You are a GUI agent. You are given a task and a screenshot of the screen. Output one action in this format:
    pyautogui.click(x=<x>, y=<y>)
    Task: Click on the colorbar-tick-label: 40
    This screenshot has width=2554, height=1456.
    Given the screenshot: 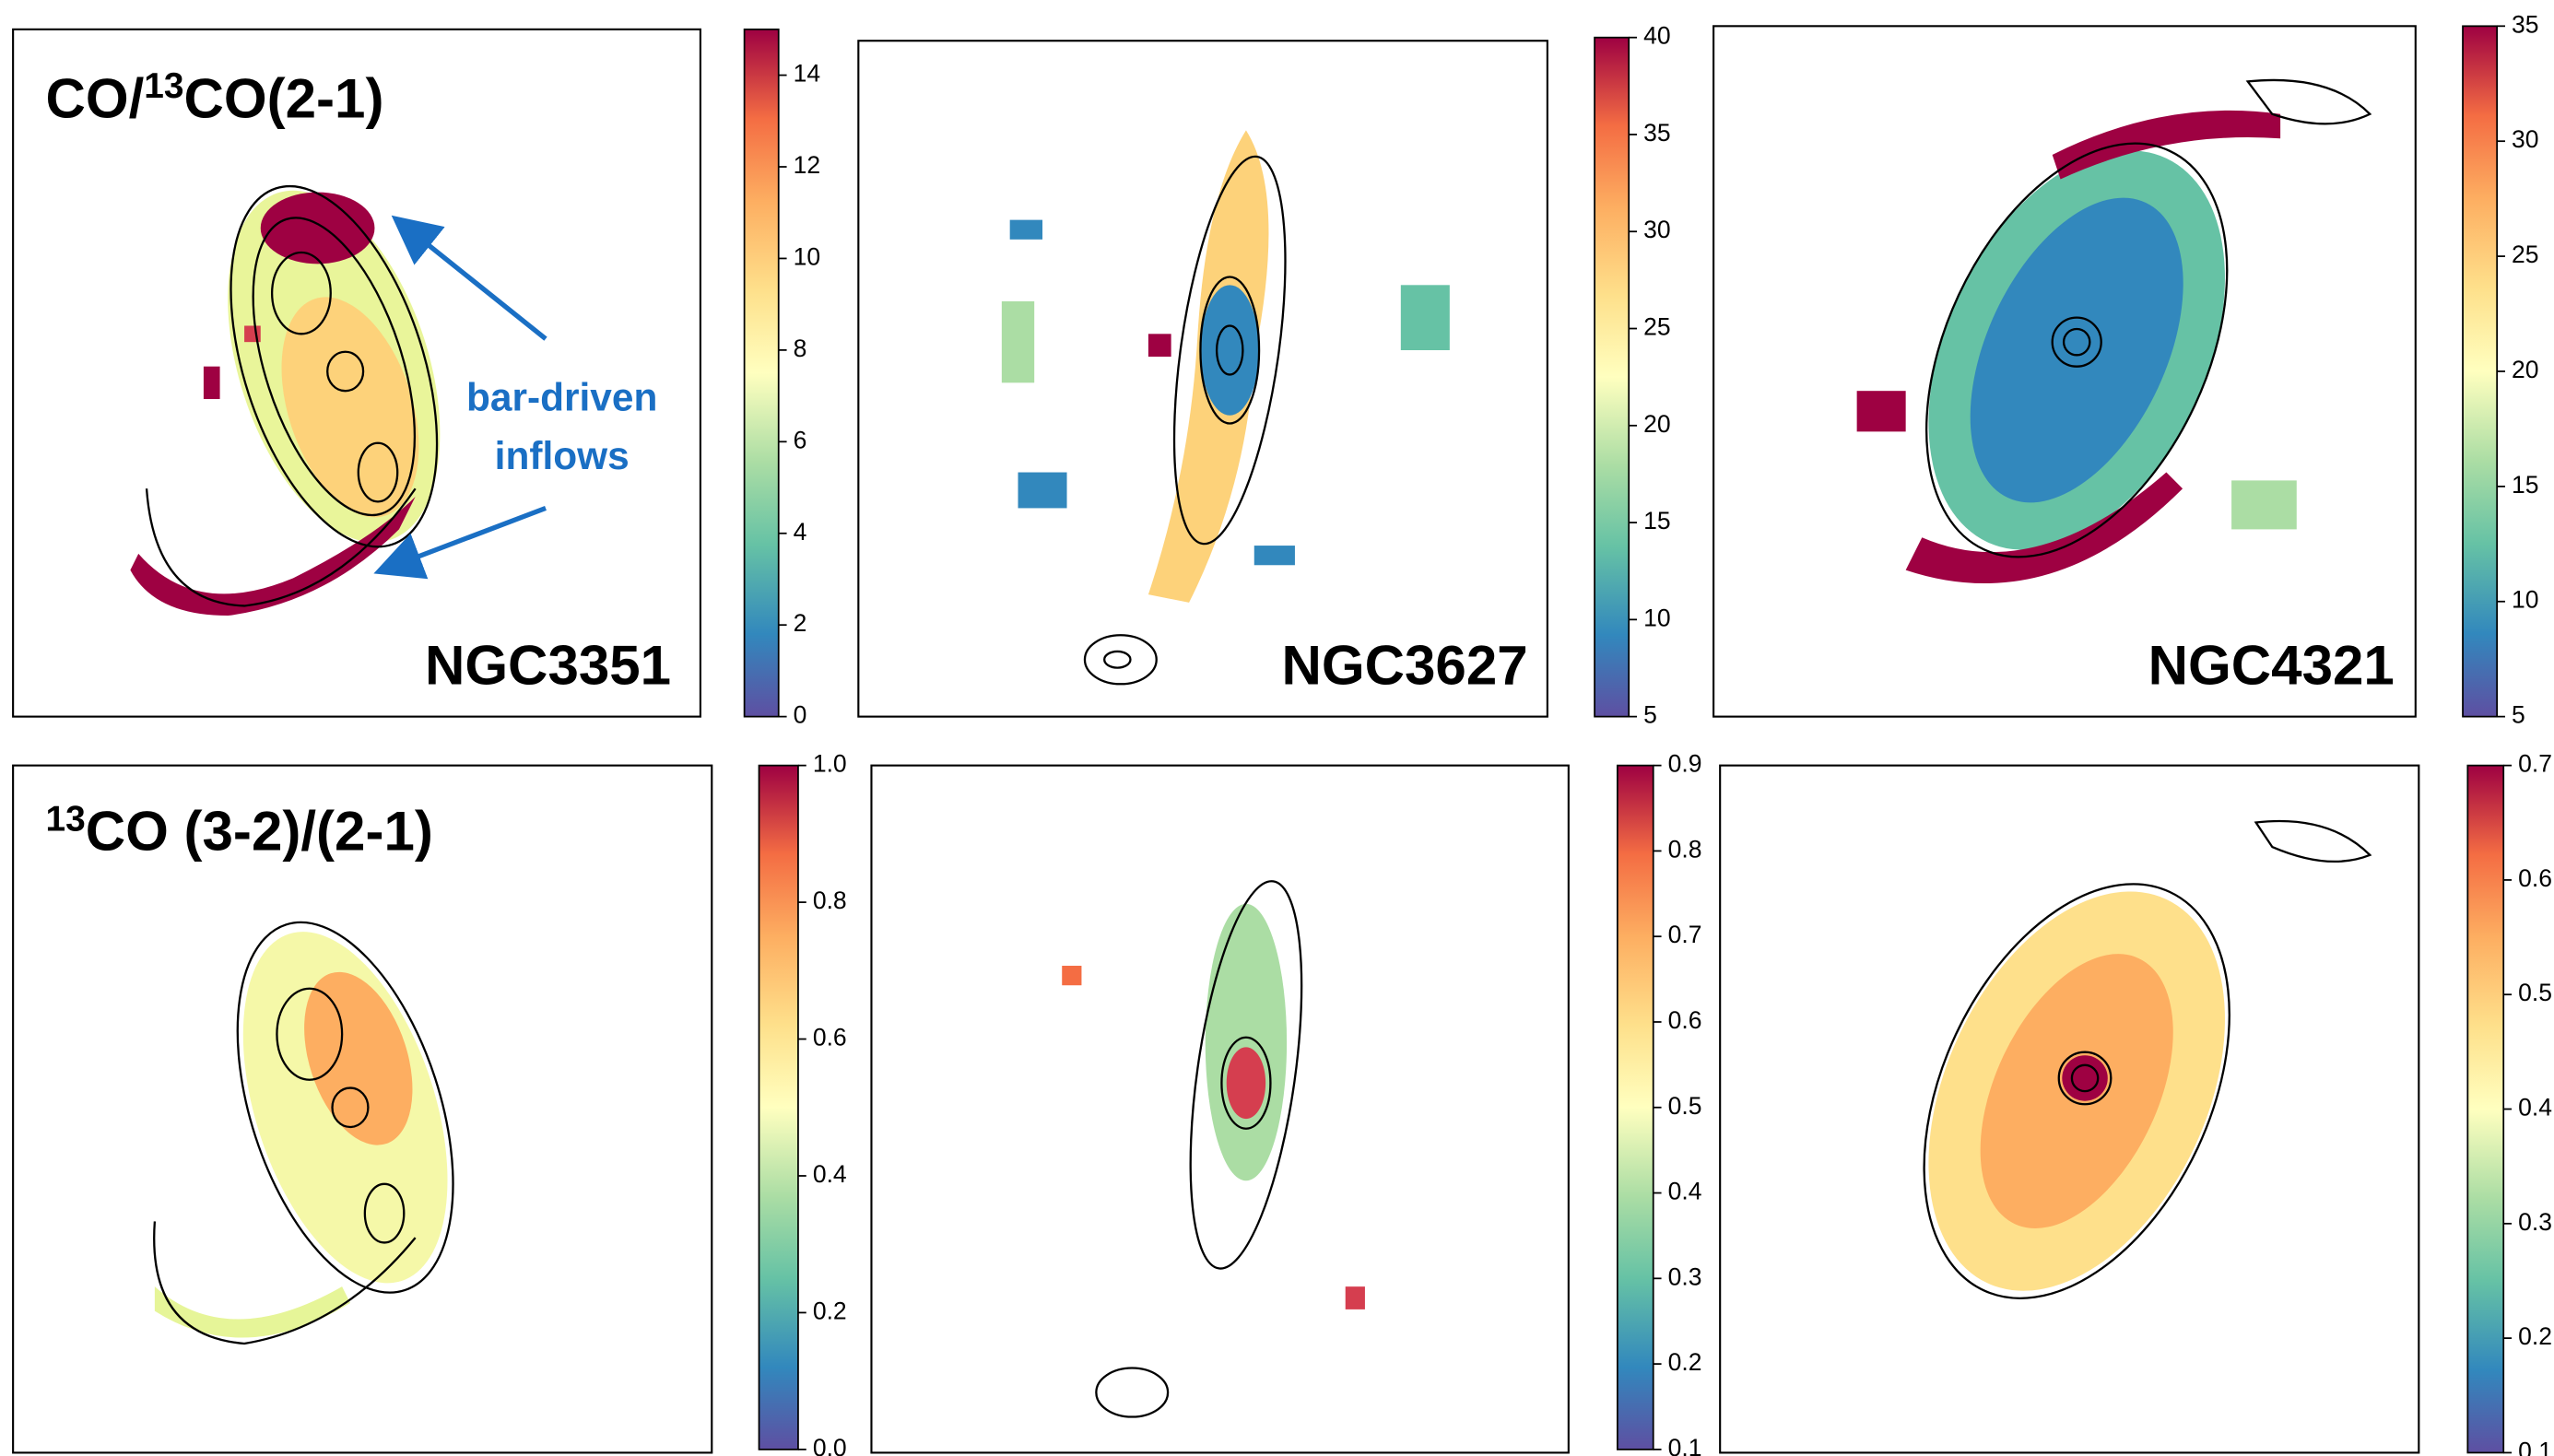 What is the action you would take?
    pyautogui.click(x=1656, y=36)
    